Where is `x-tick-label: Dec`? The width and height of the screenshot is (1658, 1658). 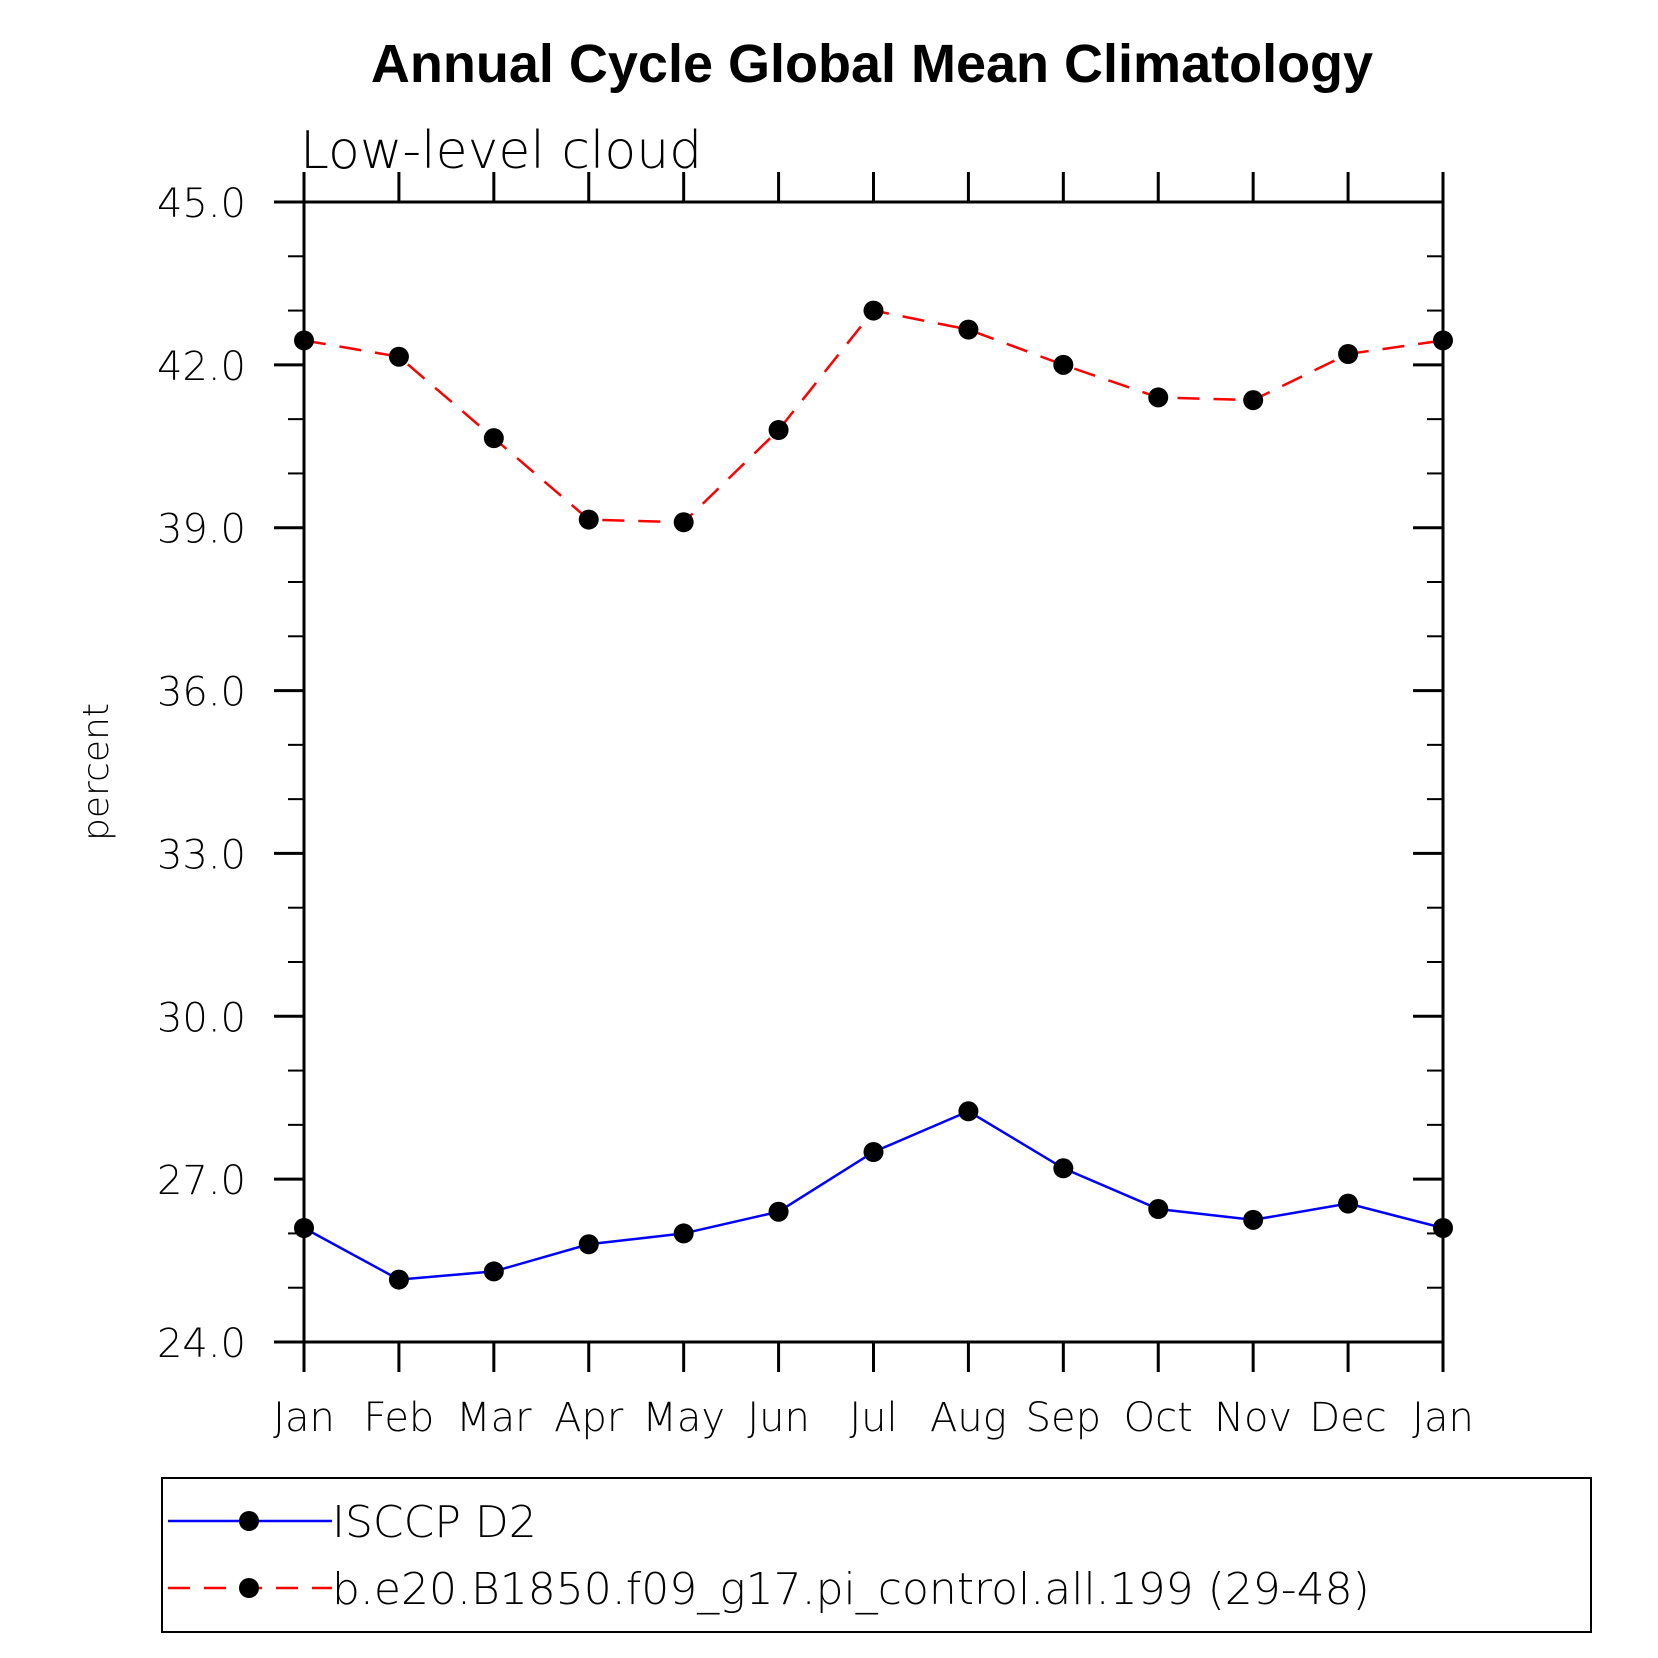
x-tick-label: Dec is located at coordinates (1347, 1418).